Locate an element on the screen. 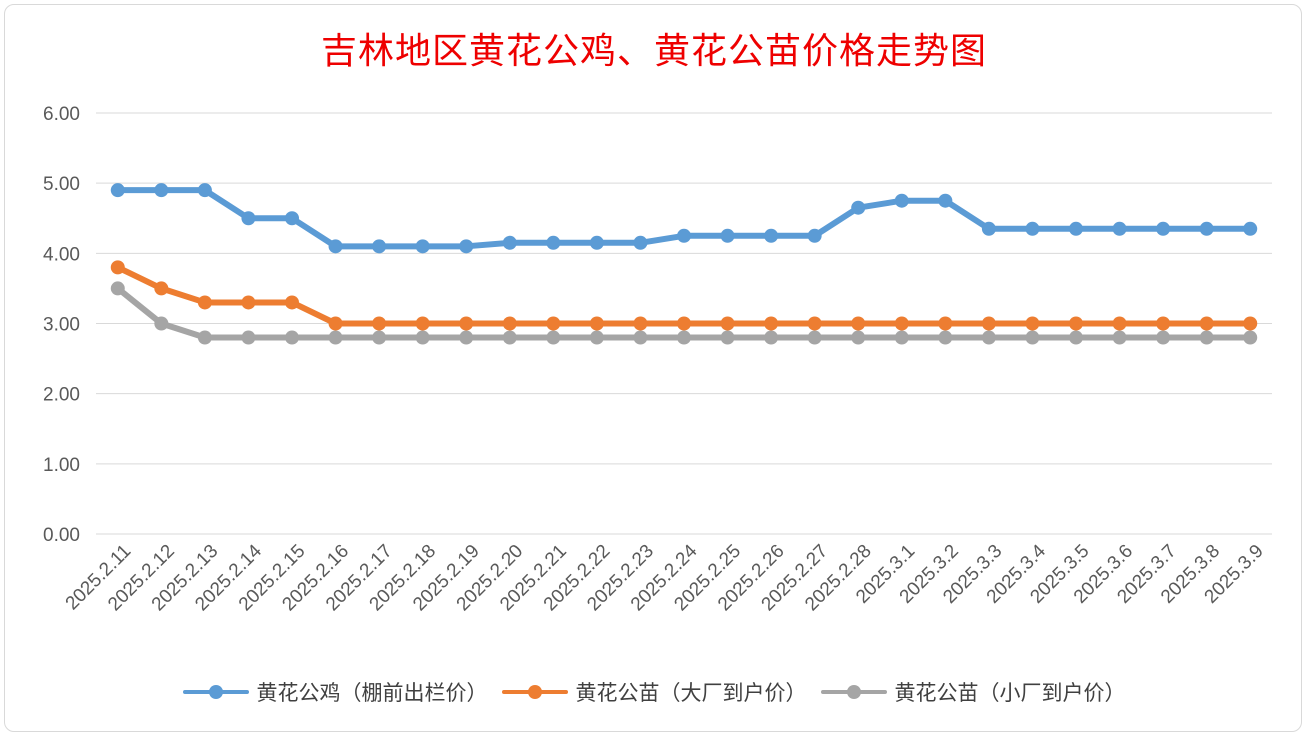  legend: 黄花公鸡（棚前出栏价） 黄花公苗（大厂到户价） 黄花公苗（小厂到户价） is located at coordinates (654, 692).